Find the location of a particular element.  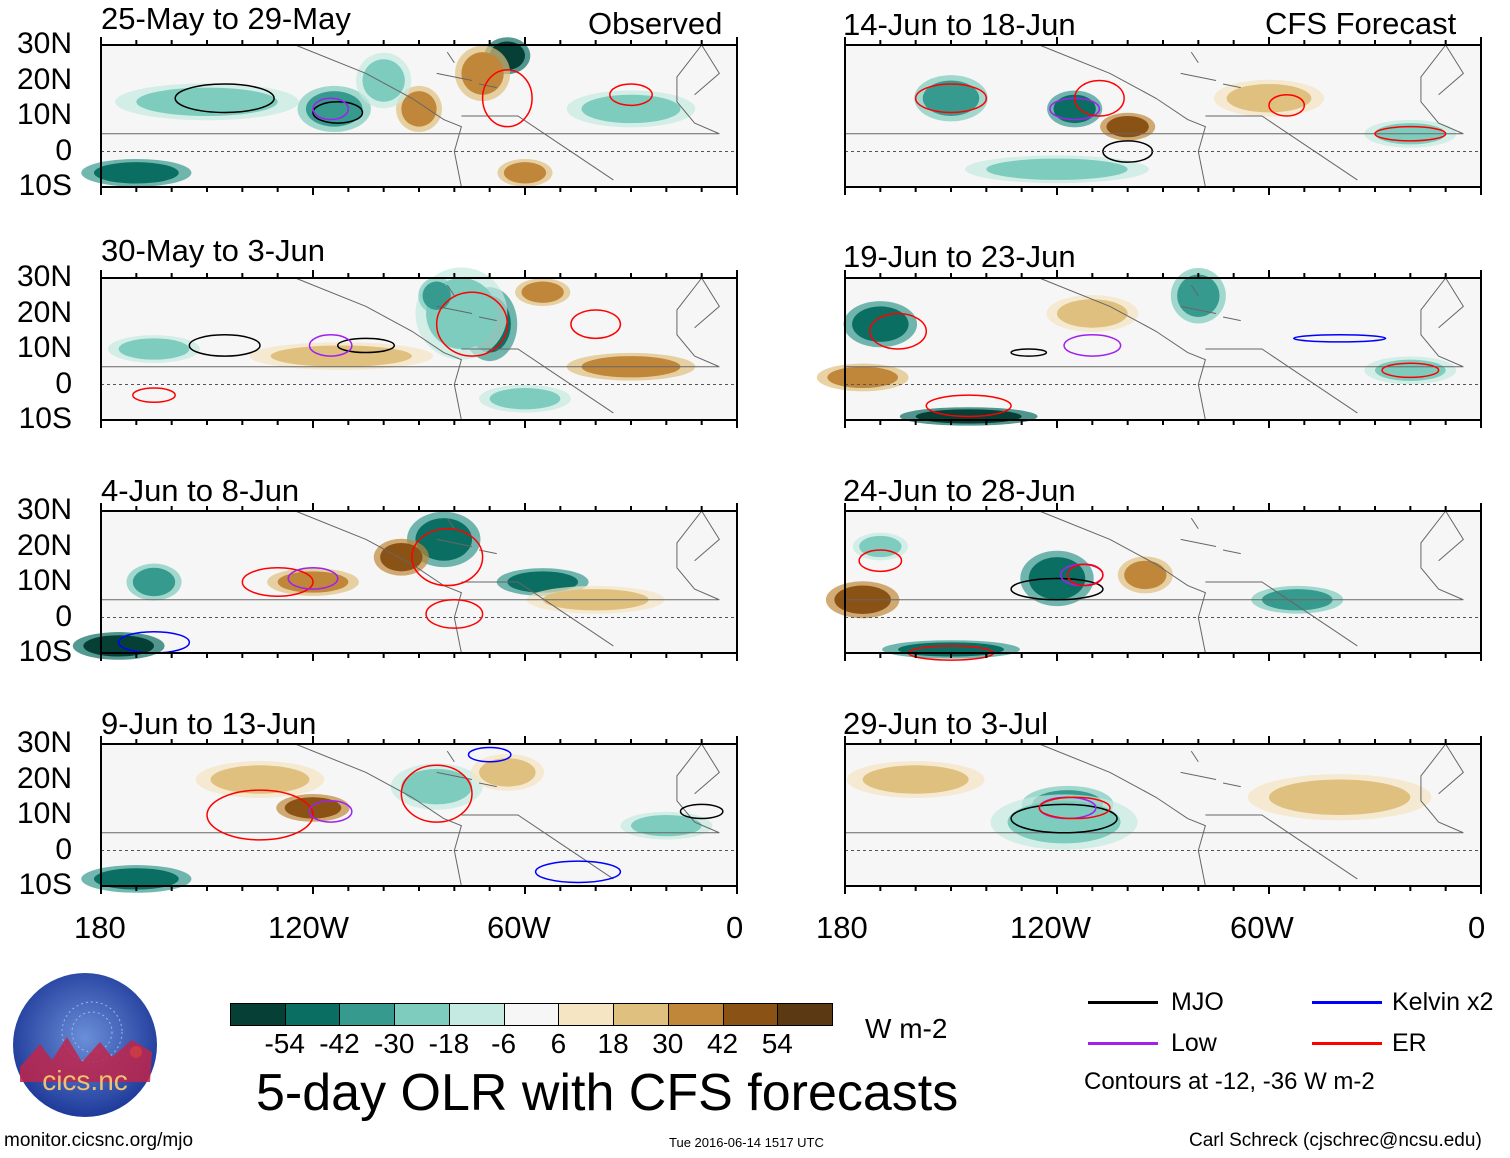

panel-title: 24-Jun to 28-Jun is located at coordinates (959, 490).